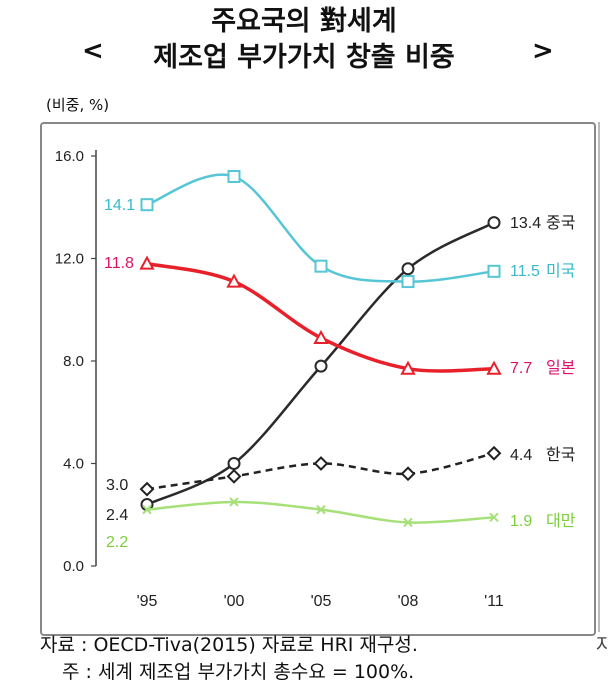  Describe the element at coordinates (229, 645) in the screenshot. I see `source-note: 자료 : OECD-Tiva(2015) 자료로 HRI 재구성.` at that location.